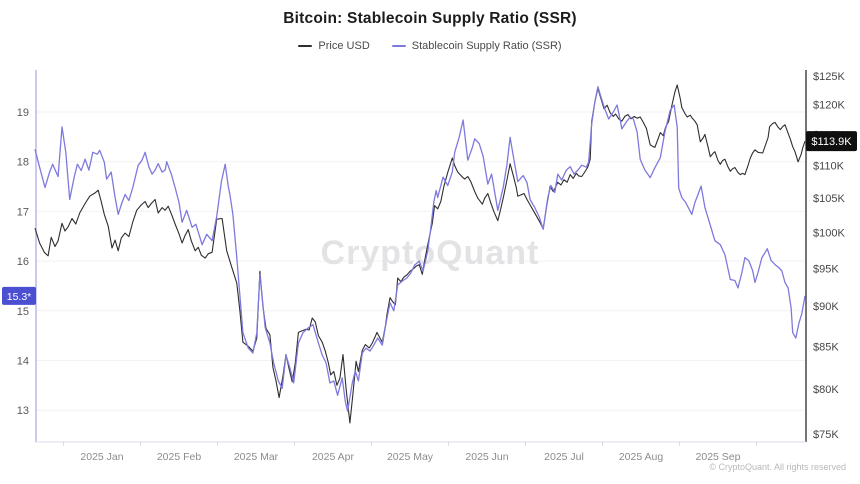 The height and width of the screenshot is (484, 860). Describe the element at coordinates (23, 411) in the screenshot. I see `left-axis-tick-label: 13` at that location.